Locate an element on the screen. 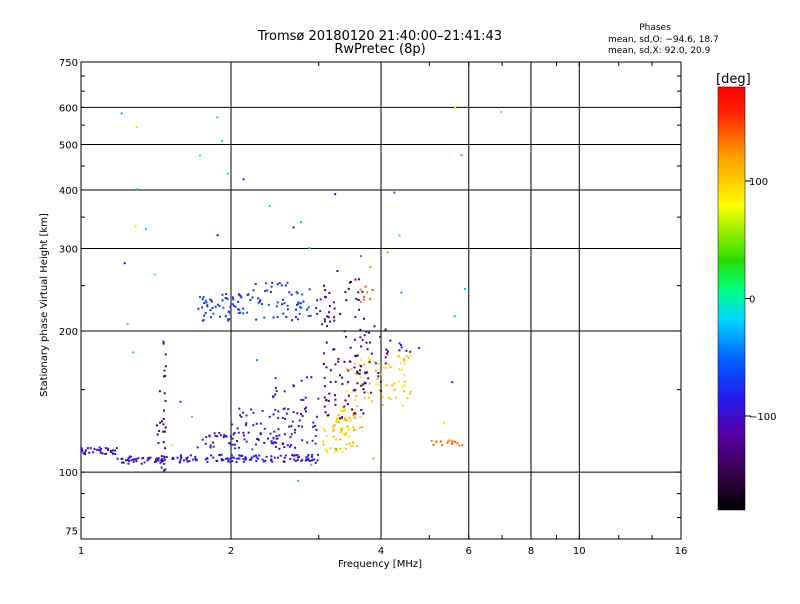 This screenshot has width=800, height=604. chart-title-line2: RwPretec (8p) is located at coordinates (379, 49).